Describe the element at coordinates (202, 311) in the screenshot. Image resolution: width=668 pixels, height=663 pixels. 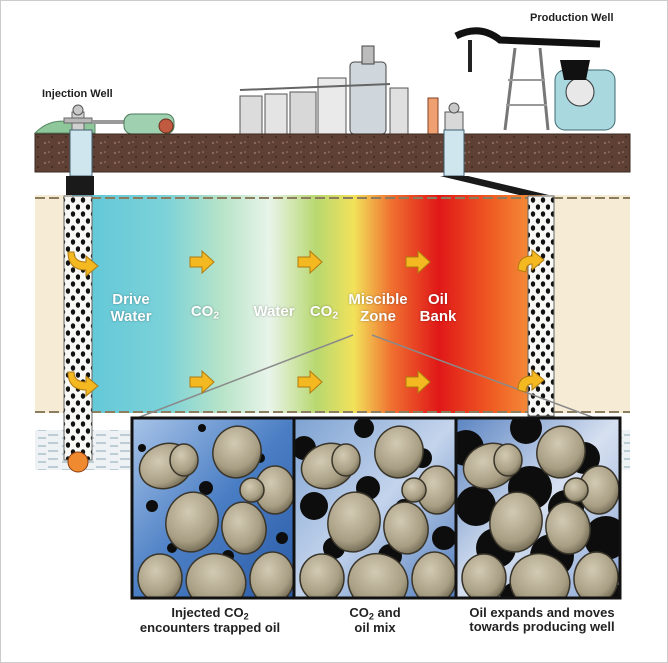
I see `zone-co2-first-main: CO` at that location.